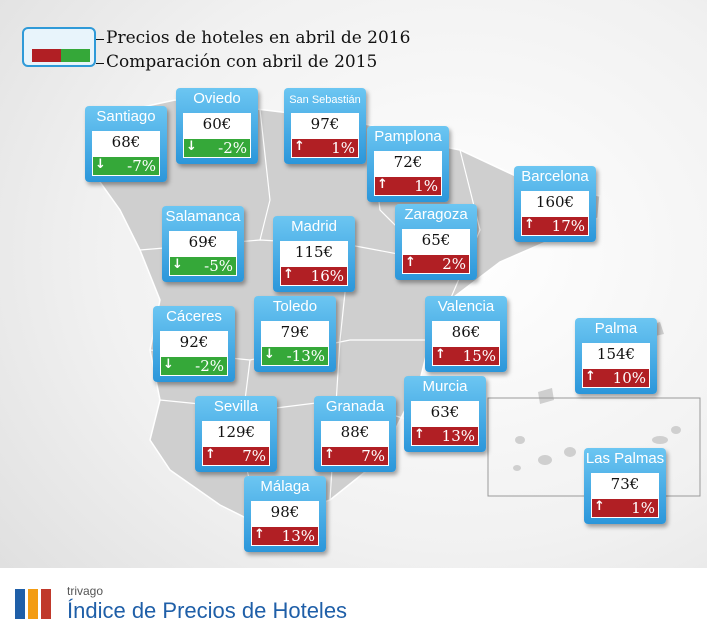 This screenshot has width=707, height=634. What do you see at coordinates (126, 153) in the screenshot?
I see `price-panel: 68€ ↓ -7%` at bounding box center [126, 153].